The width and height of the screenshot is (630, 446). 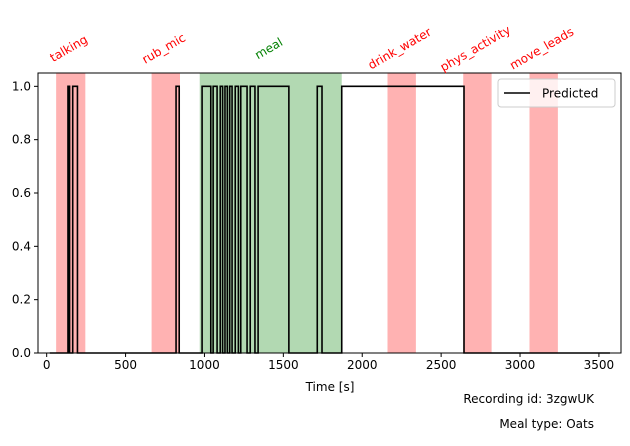 What do you see at coordinates (441, 365) in the screenshot?
I see `x-tick-label: 2500` at bounding box center [441, 365].